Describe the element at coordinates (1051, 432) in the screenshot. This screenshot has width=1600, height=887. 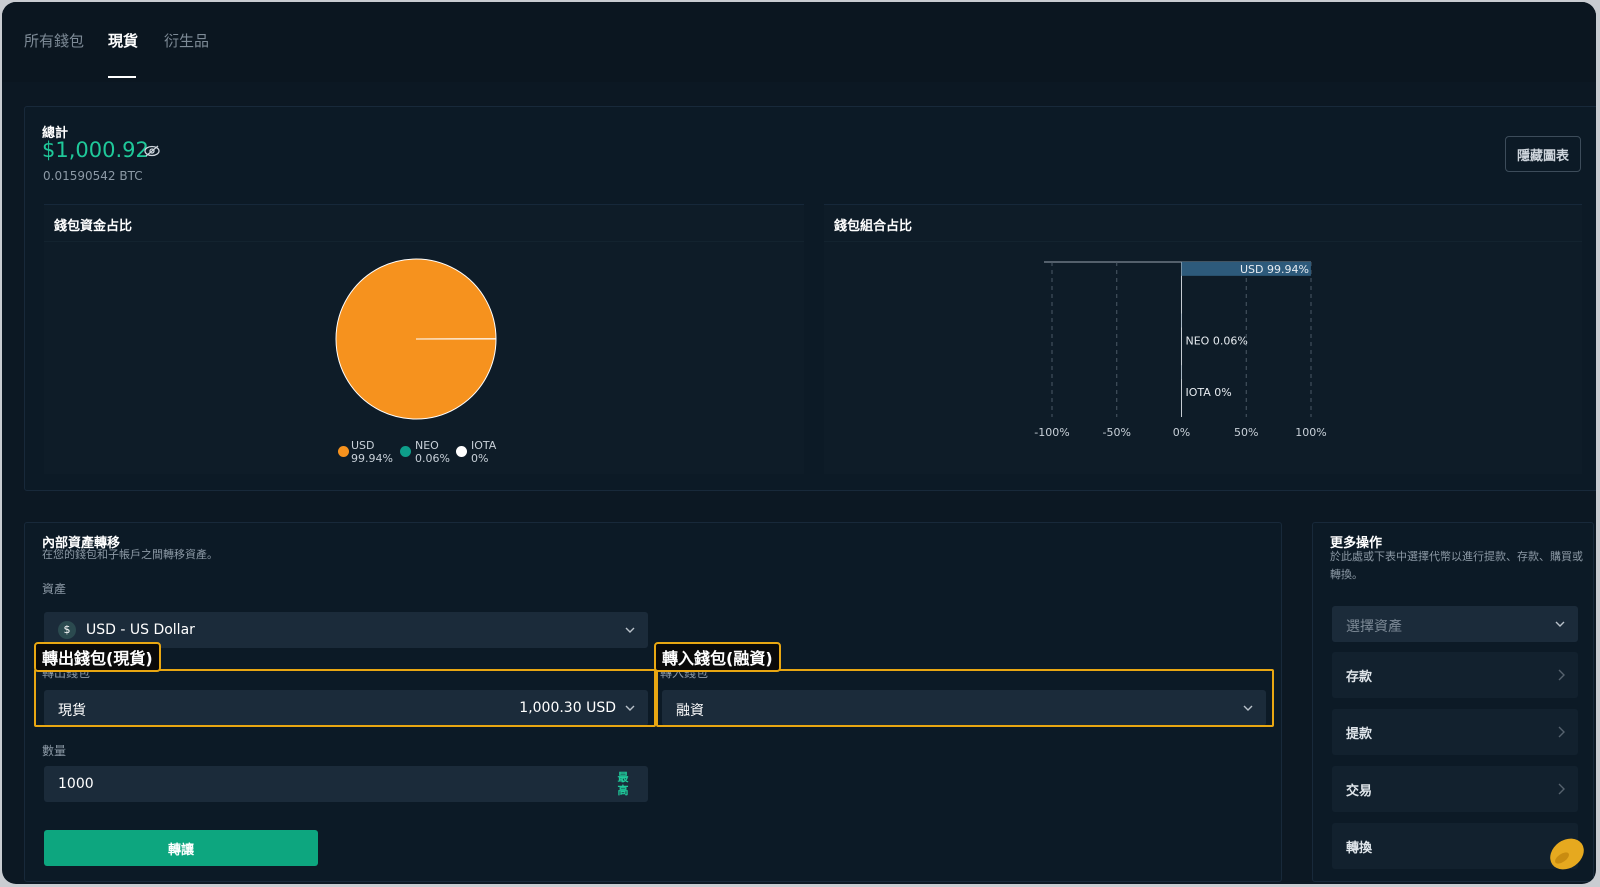
I see `x-tick-label: -100%` at that location.